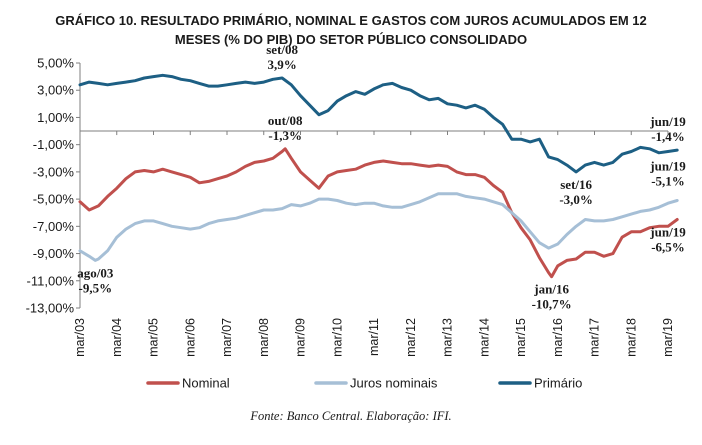 The width and height of the screenshot is (702, 445). I want to click on source-note: Fonte: Banco Central. Elaboração: IFI., so click(350, 416).